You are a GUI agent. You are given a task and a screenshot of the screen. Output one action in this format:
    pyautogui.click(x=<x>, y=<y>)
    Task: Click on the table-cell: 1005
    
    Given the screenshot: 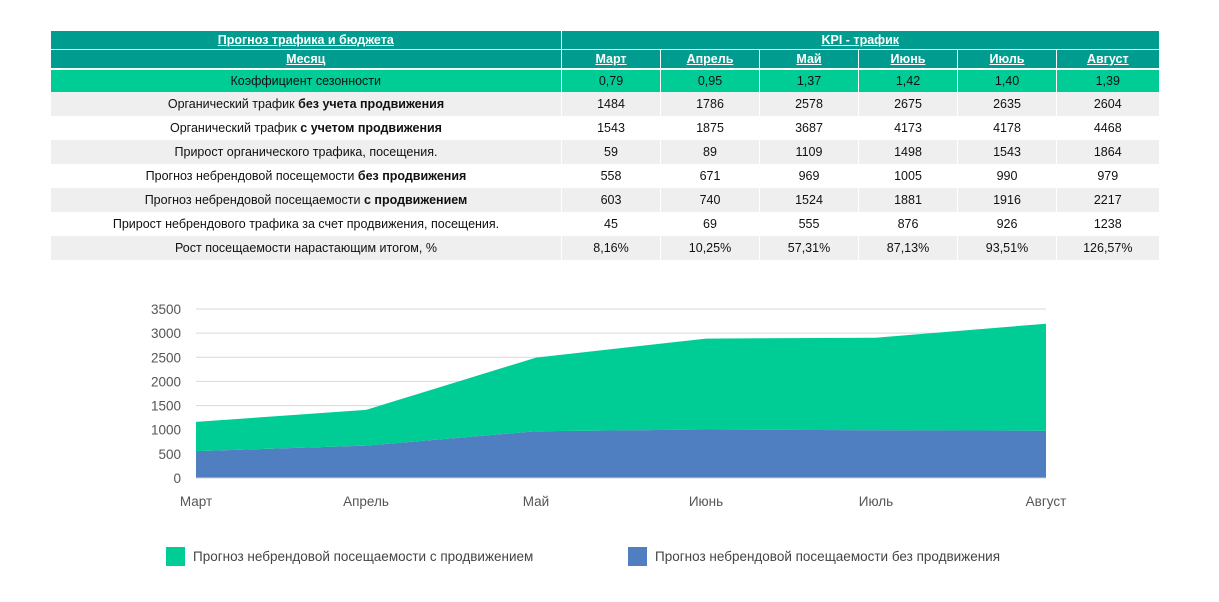 What is the action you would take?
    pyautogui.click(x=908, y=176)
    